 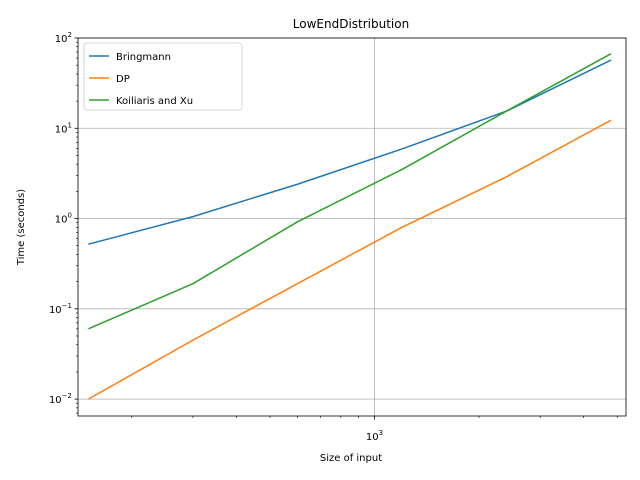 I want to click on y-tick-label: 10⁰, so click(x=63, y=219).